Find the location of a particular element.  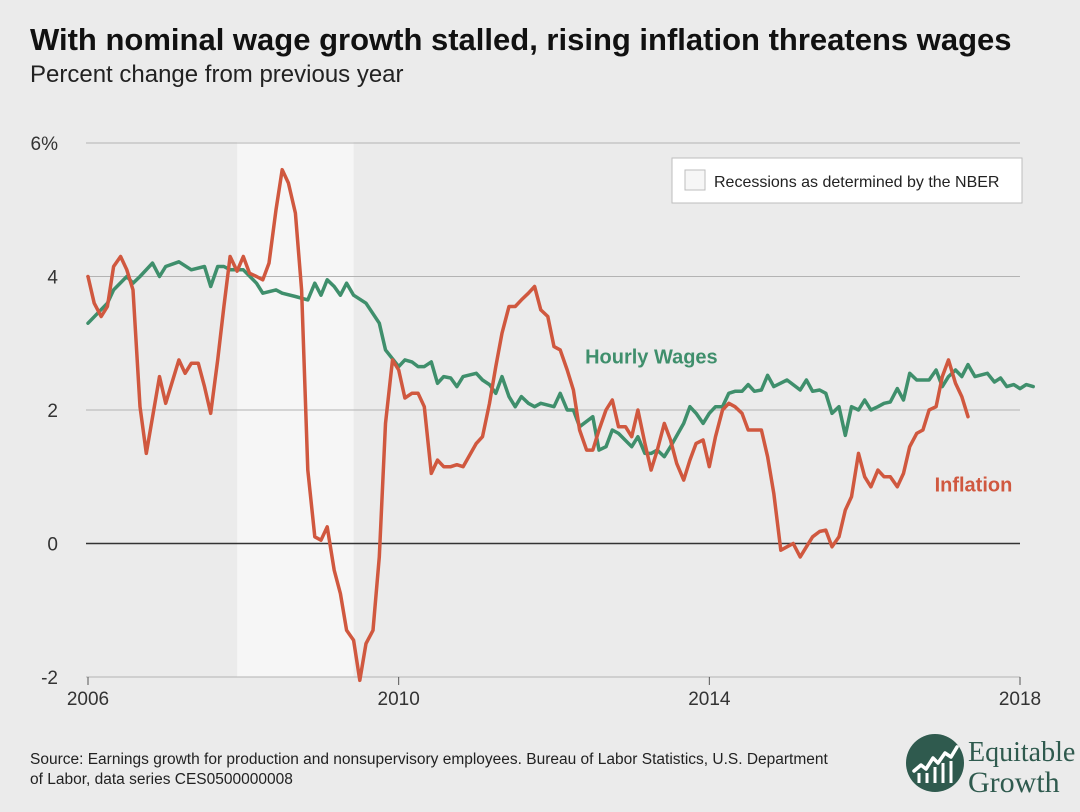

legend-recession-swatch is located at coordinates (695, 180).